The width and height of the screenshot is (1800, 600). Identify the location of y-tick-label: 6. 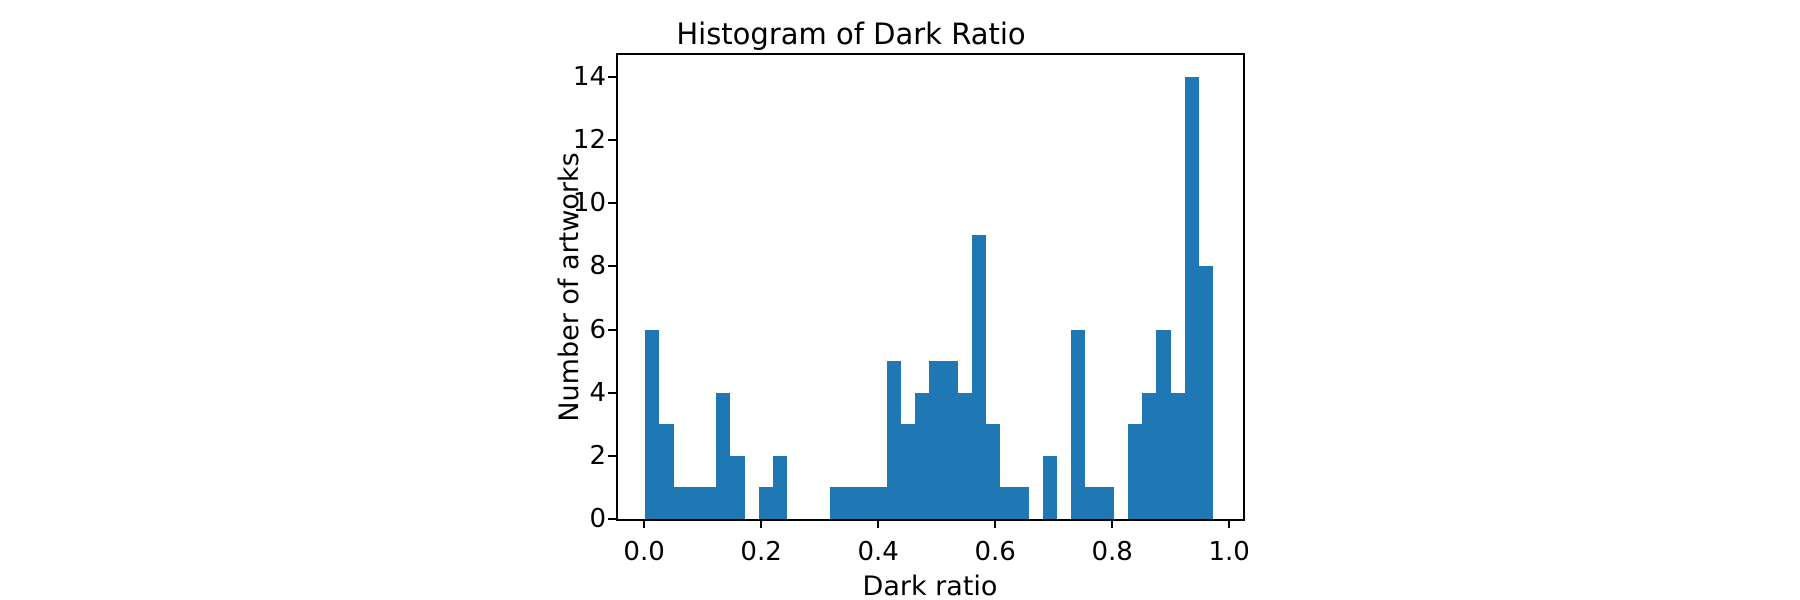
(597, 329).